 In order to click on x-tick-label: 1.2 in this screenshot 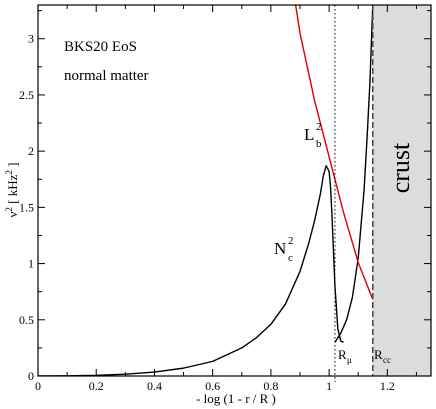, I will do `click(387, 386)`.